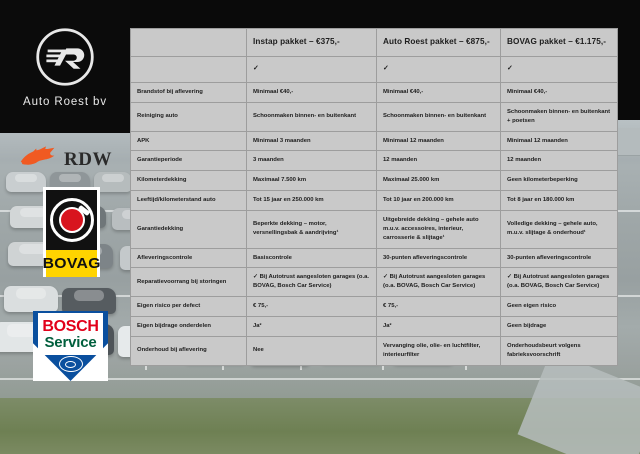 This screenshot has height=454, width=640. I want to click on cell-bovag: Minimaal 12 maanden, so click(559, 141).